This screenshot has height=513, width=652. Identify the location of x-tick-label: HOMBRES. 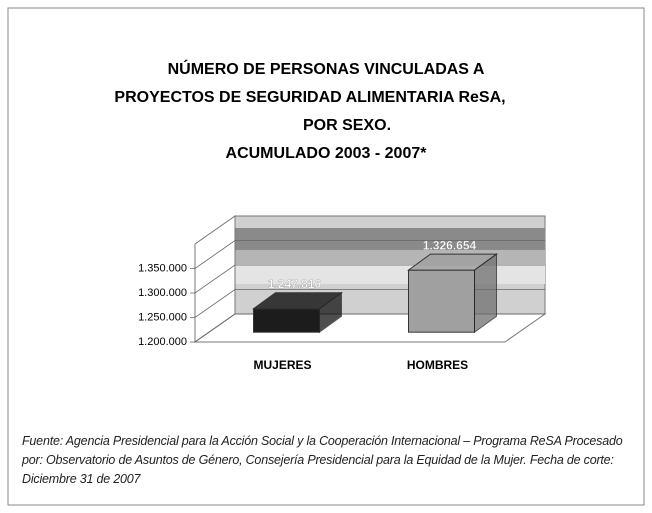
(437, 365).